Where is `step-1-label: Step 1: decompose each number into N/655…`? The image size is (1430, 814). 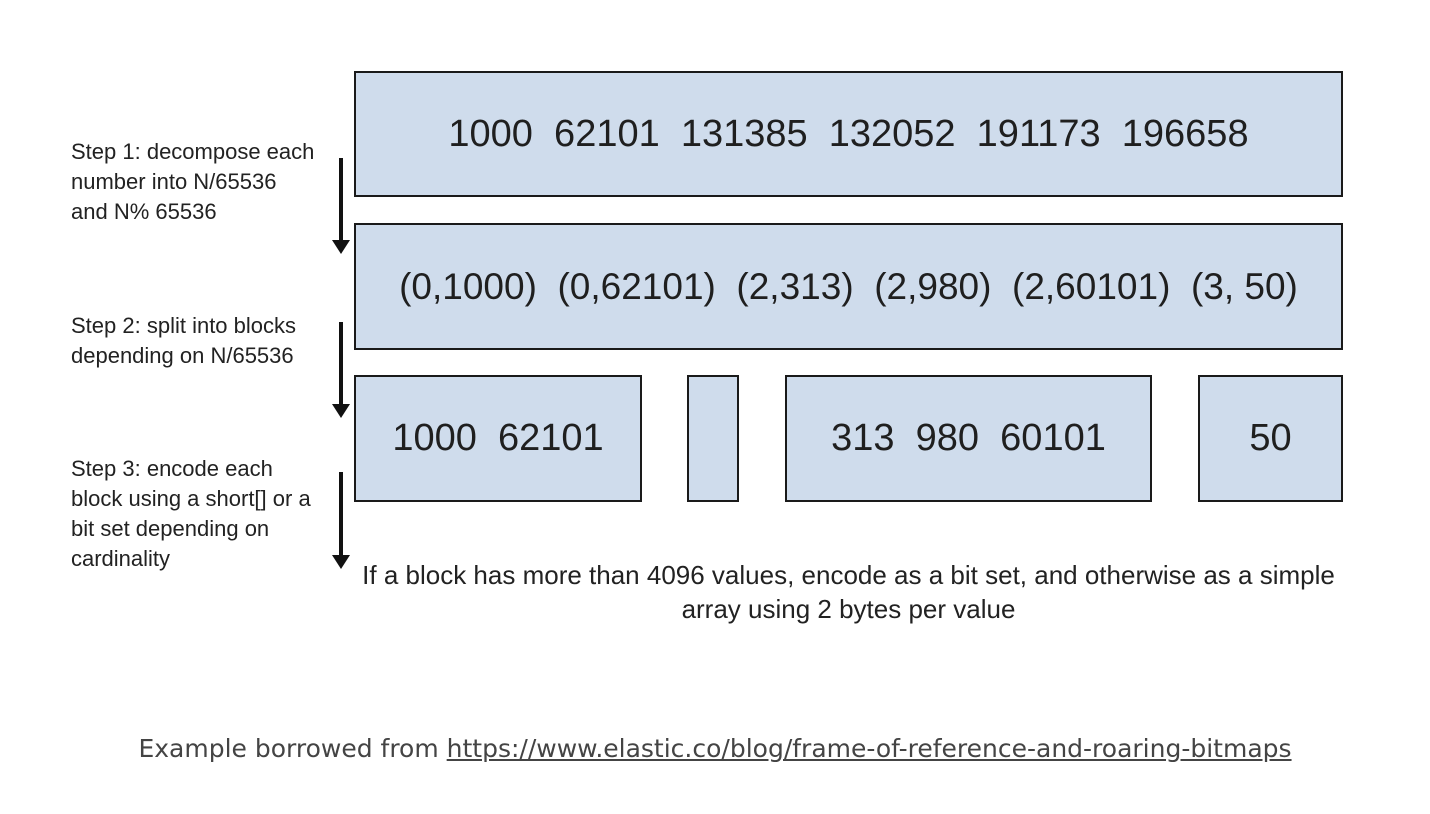
step-1-label: Step 1: decompose each number into N/655… is located at coordinates (193, 181).